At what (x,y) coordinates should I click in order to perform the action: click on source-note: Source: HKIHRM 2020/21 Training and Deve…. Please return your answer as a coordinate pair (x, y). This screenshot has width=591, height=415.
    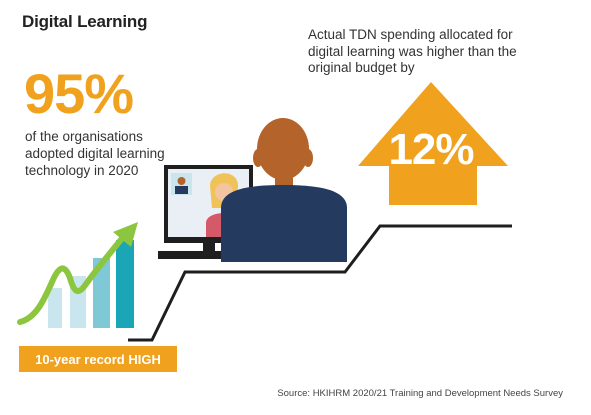
    Looking at the image, I should click on (420, 393).